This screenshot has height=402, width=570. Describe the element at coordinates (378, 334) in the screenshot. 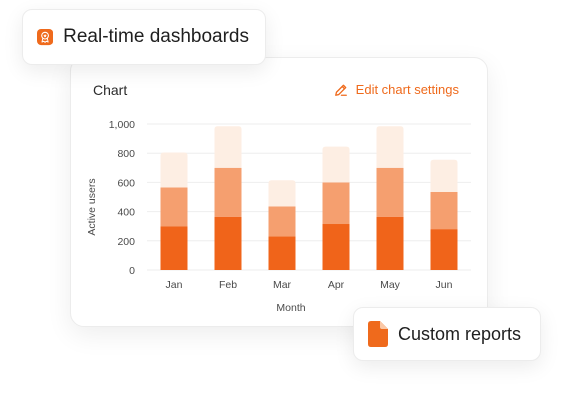

I see `document-icon` at that location.